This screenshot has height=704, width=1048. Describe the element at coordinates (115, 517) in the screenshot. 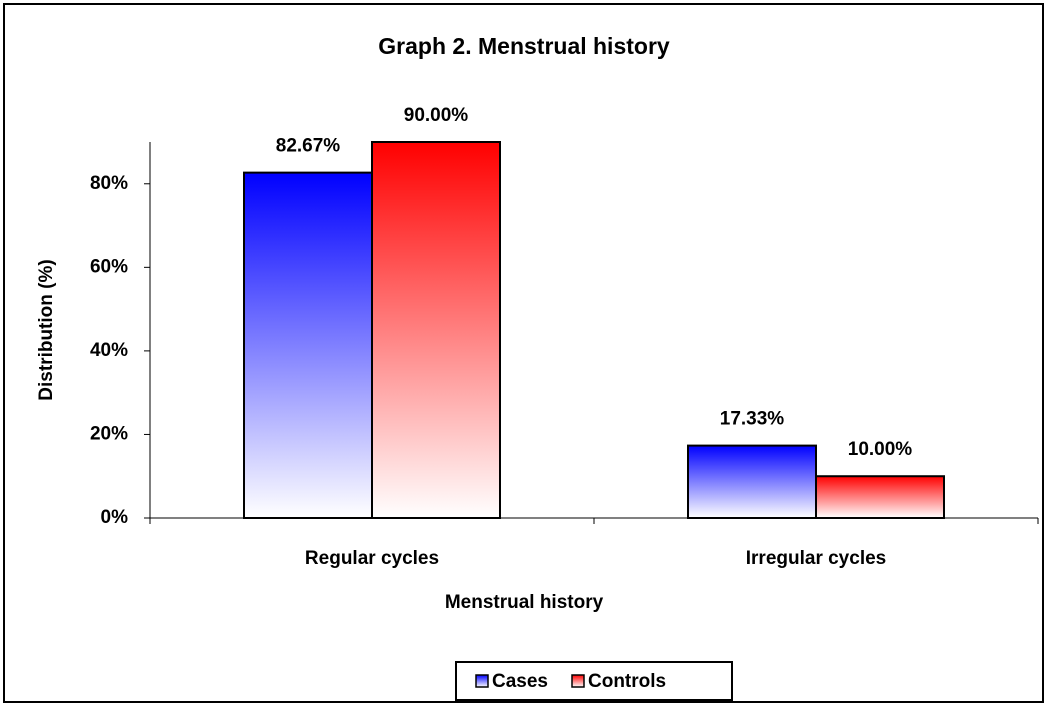

I see `y-tick-label: 0%` at that location.